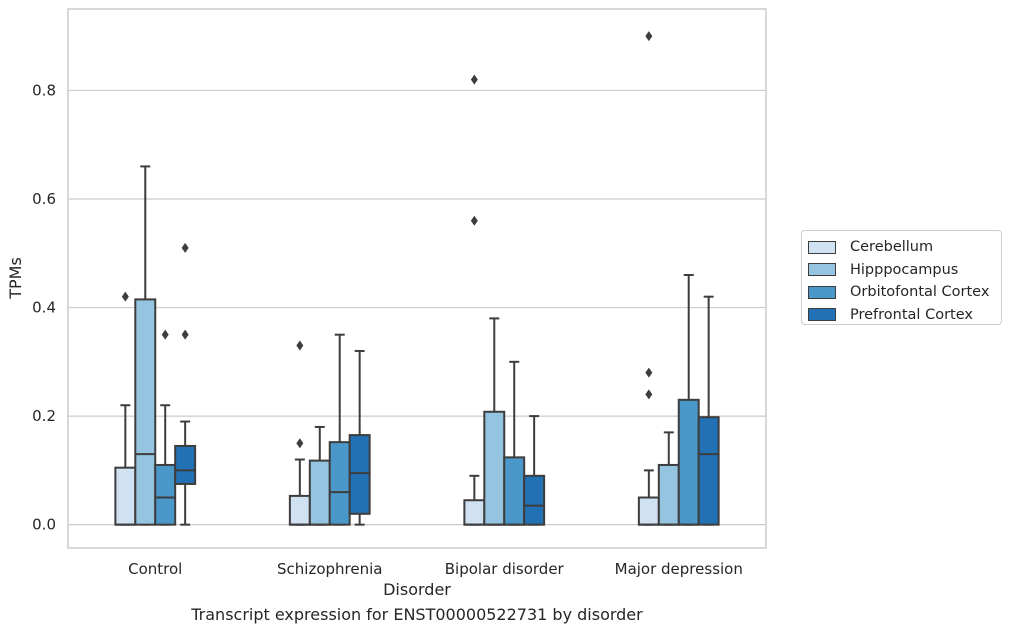 The image size is (1014, 634). Describe the element at coordinates (155, 569) in the screenshot. I see `x-tick-label: Control` at that location.